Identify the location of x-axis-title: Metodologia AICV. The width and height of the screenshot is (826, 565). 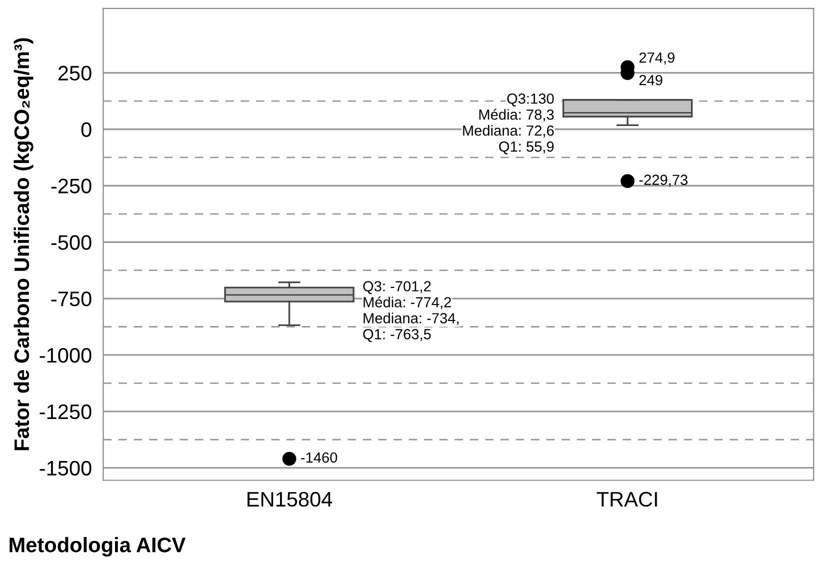
(98, 547).